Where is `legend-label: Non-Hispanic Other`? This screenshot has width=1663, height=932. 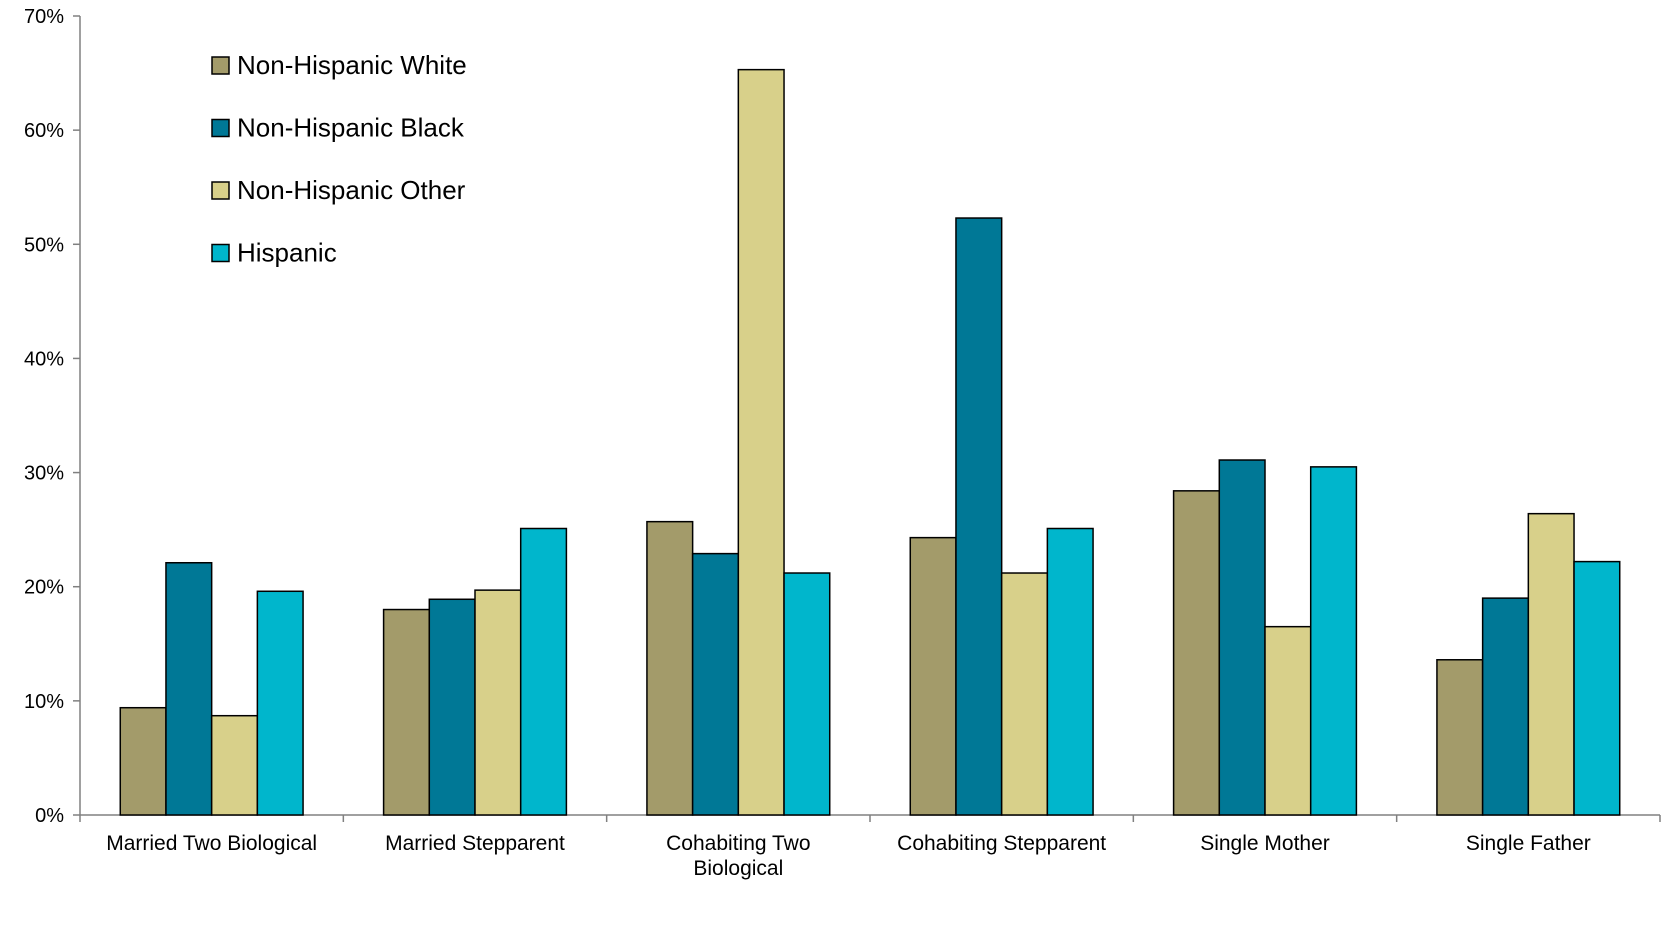
legend-label: Non-Hispanic Other is located at coordinates (351, 190).